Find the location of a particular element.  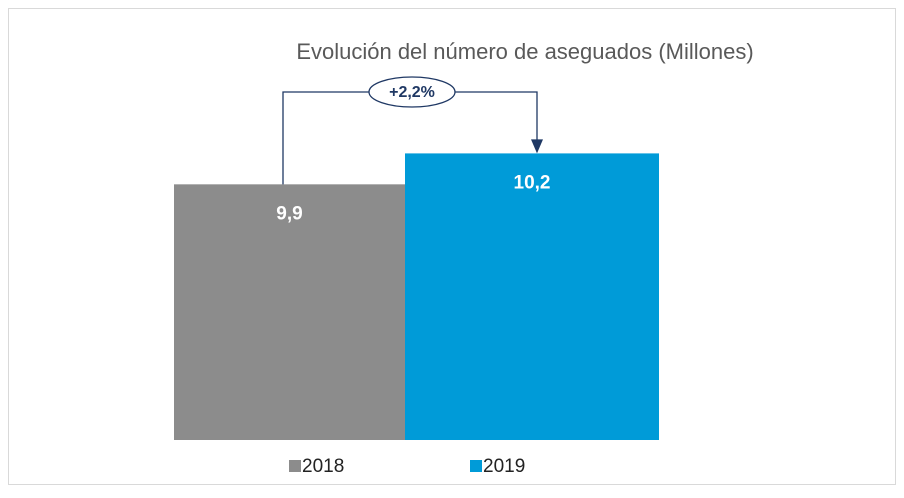

annotation-bracket is located at coordinates (410, 138).